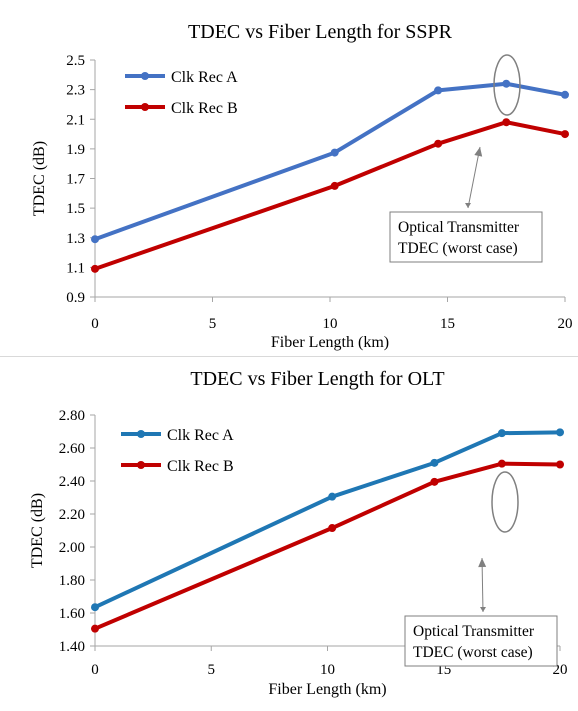 Image resolution: width=578 pixels, height=711 pixels. I want to click on y-tick-label: 2.60, so click(72, 449).